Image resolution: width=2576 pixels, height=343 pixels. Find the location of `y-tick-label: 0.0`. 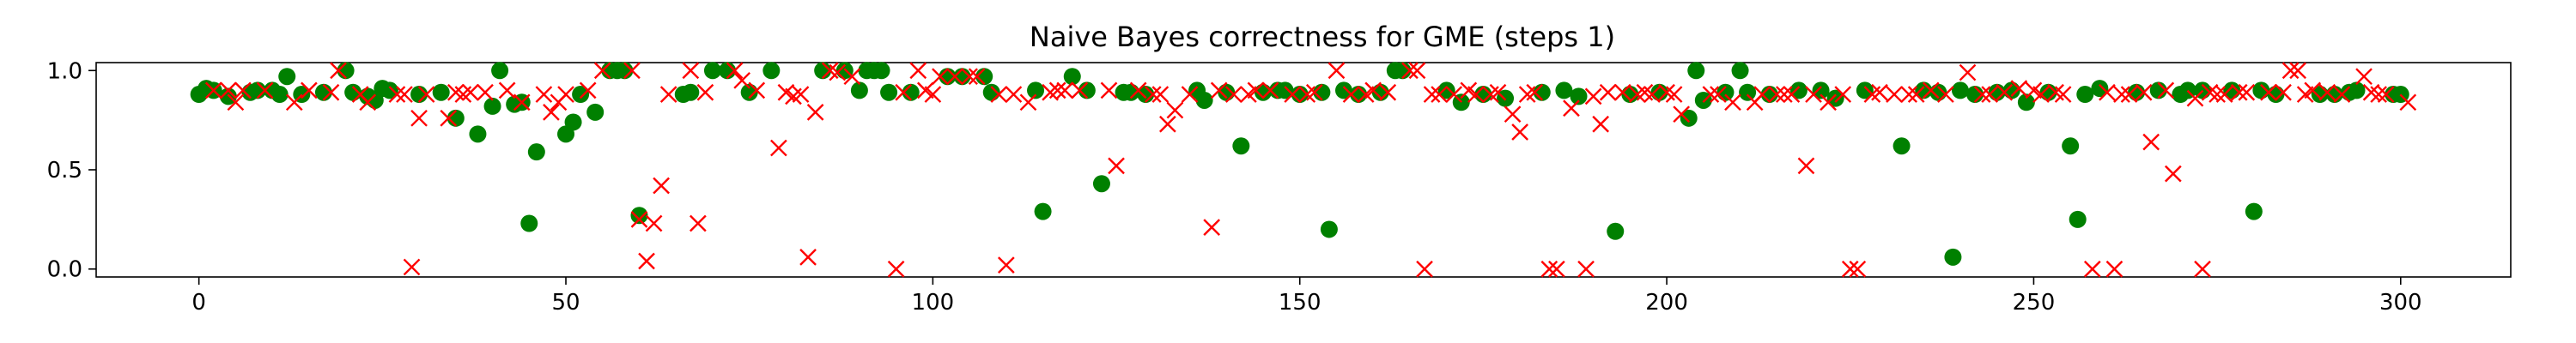

y-tick-label: 0.0 is located at coordinates (64, 270).